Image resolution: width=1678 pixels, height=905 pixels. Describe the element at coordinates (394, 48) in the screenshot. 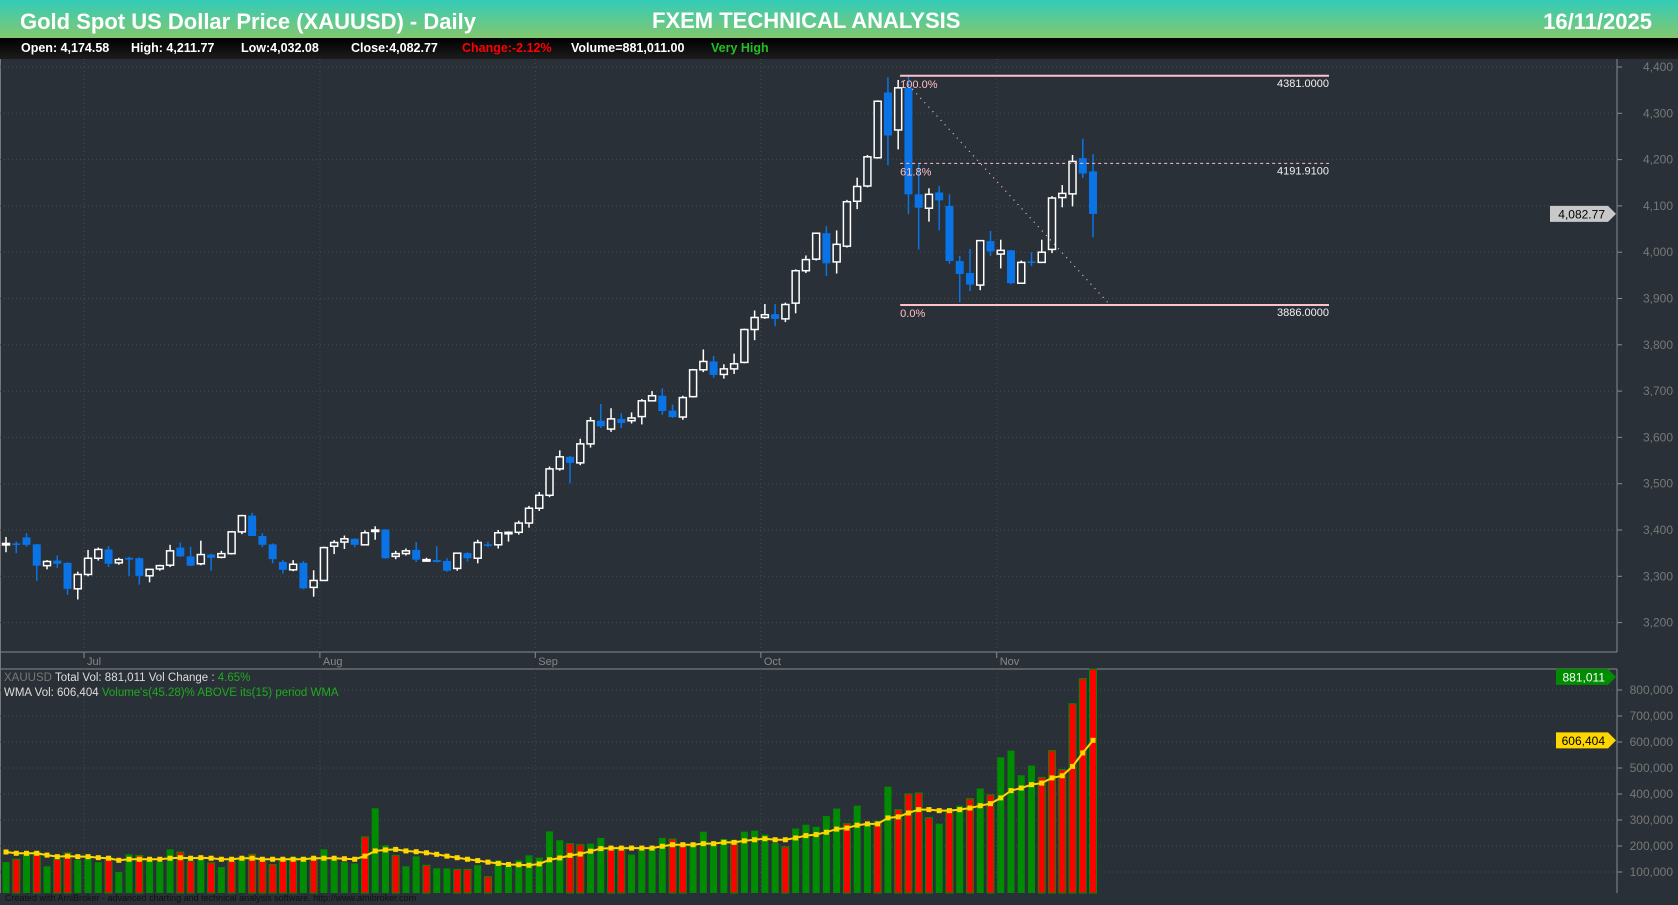

I see `close-value: Close:4,082.77` at that location.